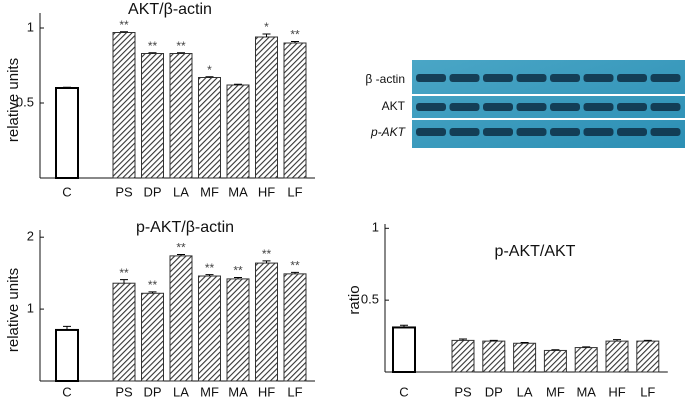  I want to click on significance-label: *, so click(266, 27).